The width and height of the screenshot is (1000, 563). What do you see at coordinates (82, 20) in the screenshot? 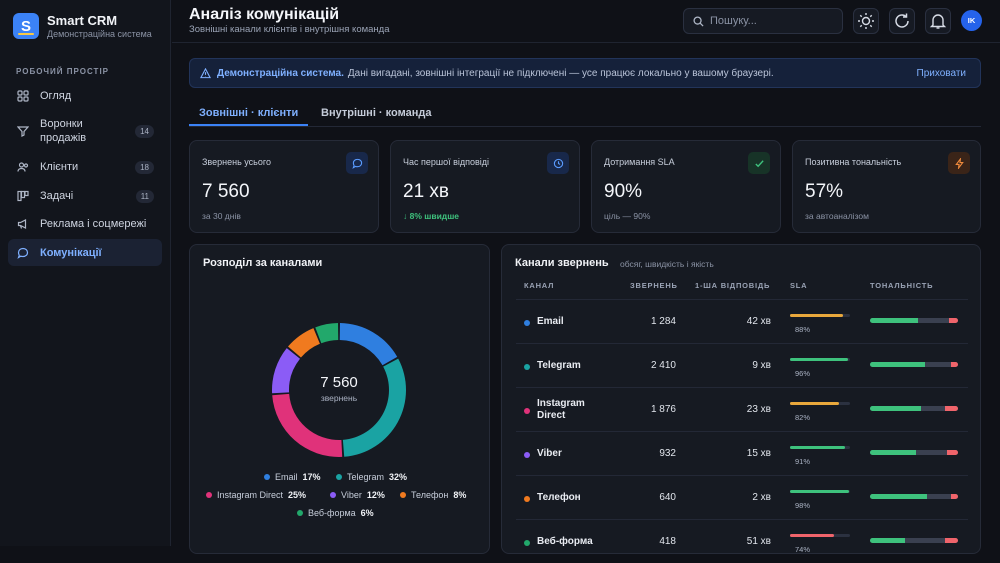
I see `app-name: Smart CRM` at bounding box center [82, 20].